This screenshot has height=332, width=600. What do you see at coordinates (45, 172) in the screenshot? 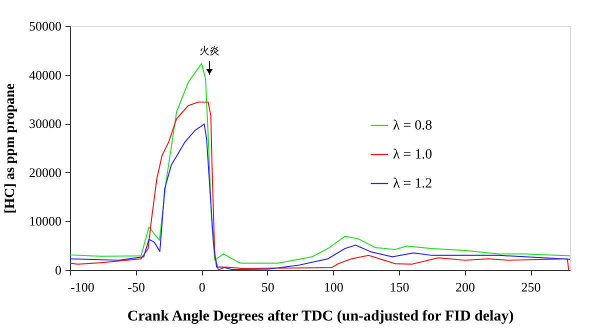
I see `y-tick-label: 20000` at bounding box center [45, 172].